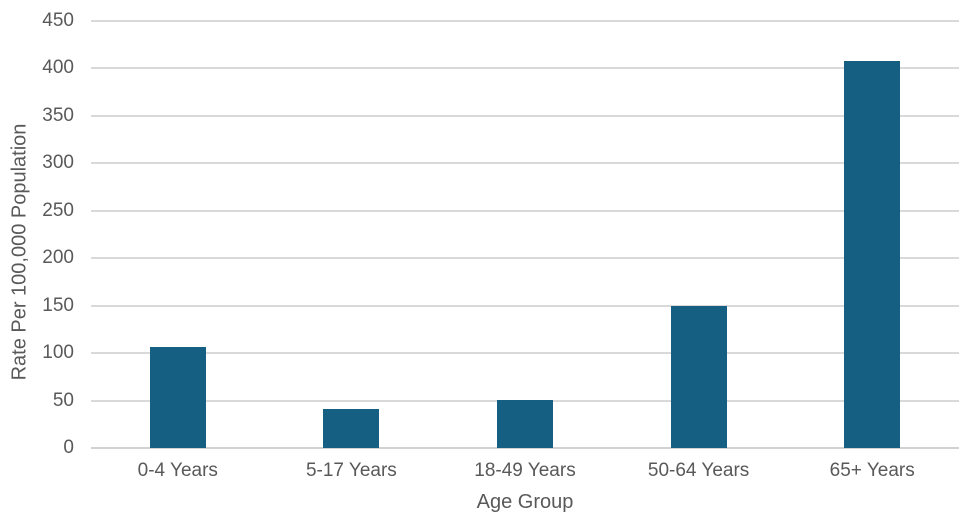 The width and height of the screenshot is (973, 523). I want to click on bar-50-64-years, so click(698, 376).